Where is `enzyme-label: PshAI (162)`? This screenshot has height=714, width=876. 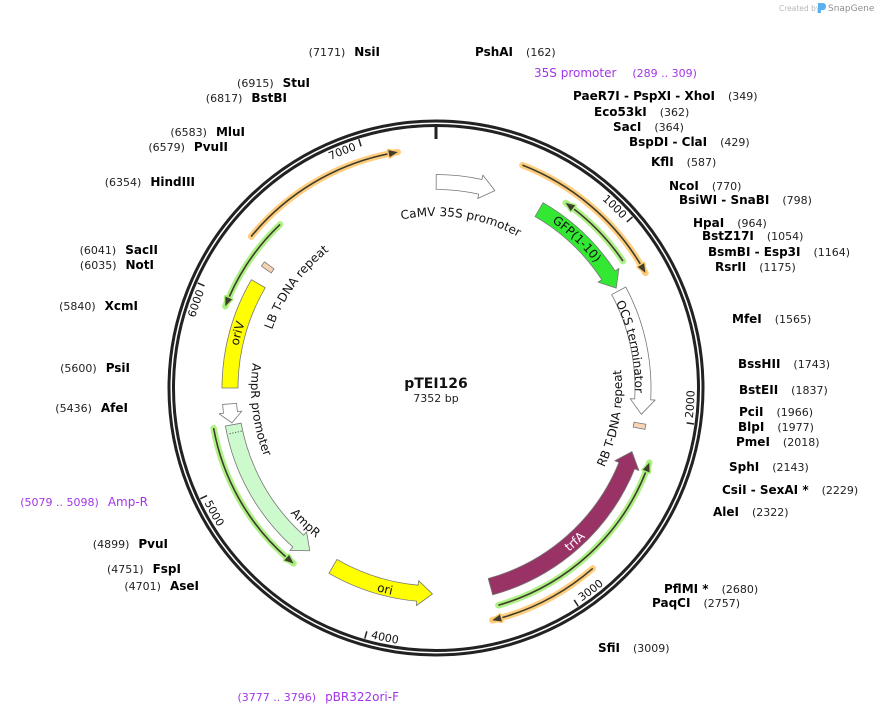
enzyme-label: PshAI (162) is located at coordinates (515, 52).